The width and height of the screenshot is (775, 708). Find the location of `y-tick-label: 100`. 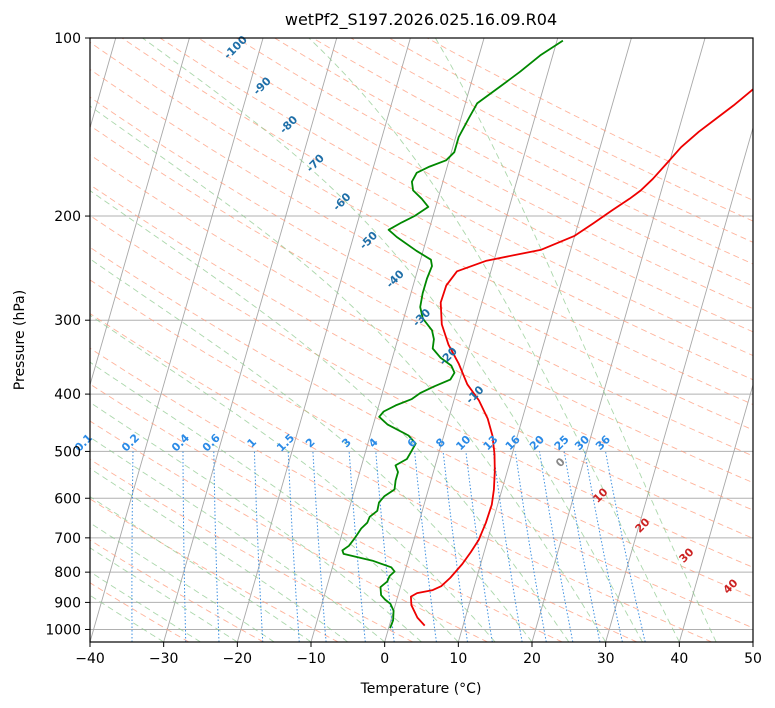

y-tick-label: 100 is located at coordinates (67, 39).